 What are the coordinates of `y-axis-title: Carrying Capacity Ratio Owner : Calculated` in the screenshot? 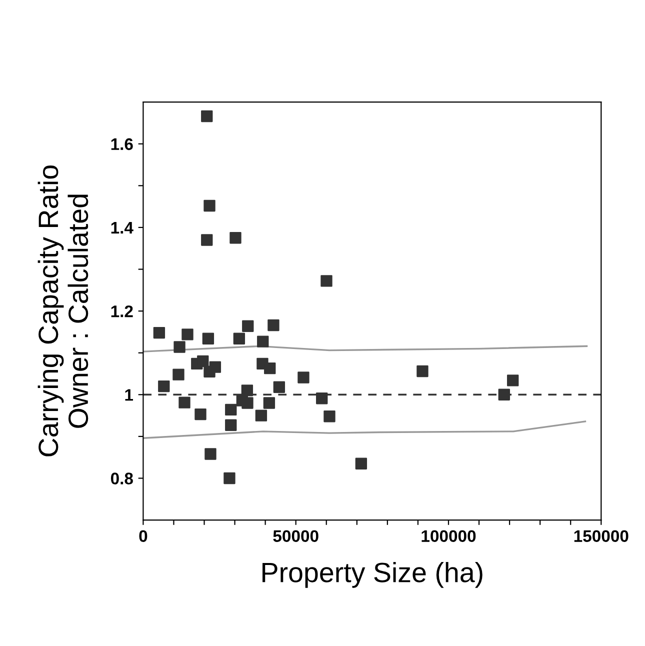 It's located at (63, 311).